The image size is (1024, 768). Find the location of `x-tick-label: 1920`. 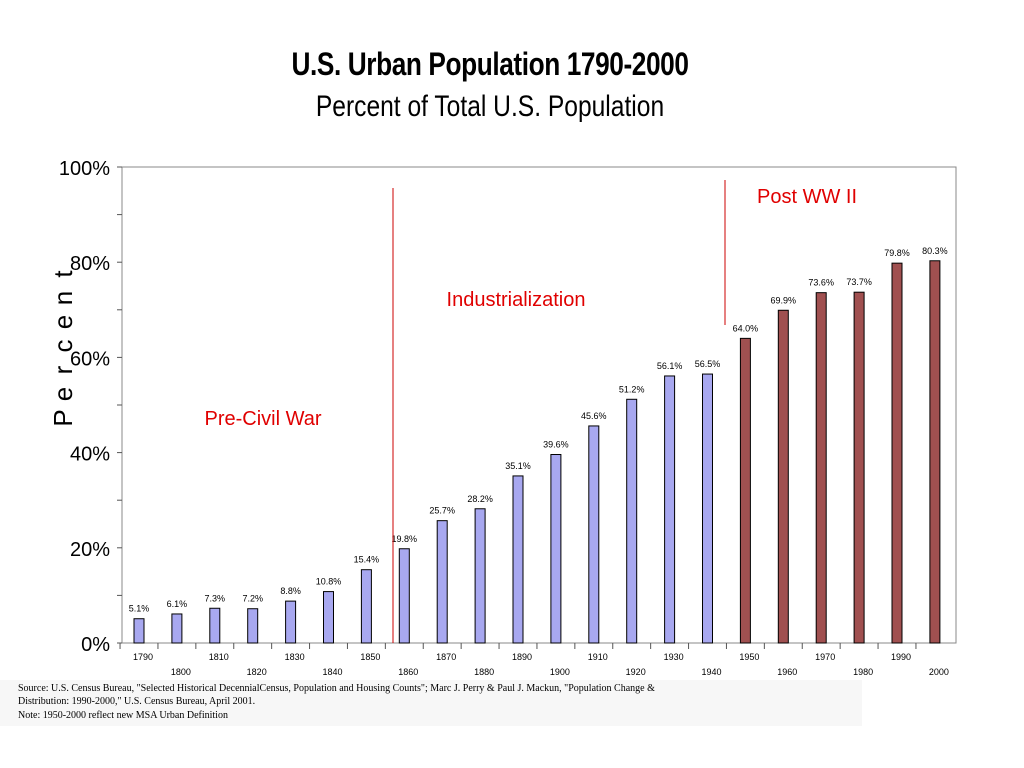

x-tick-label: 1920 is located at coordinates (636, 672).